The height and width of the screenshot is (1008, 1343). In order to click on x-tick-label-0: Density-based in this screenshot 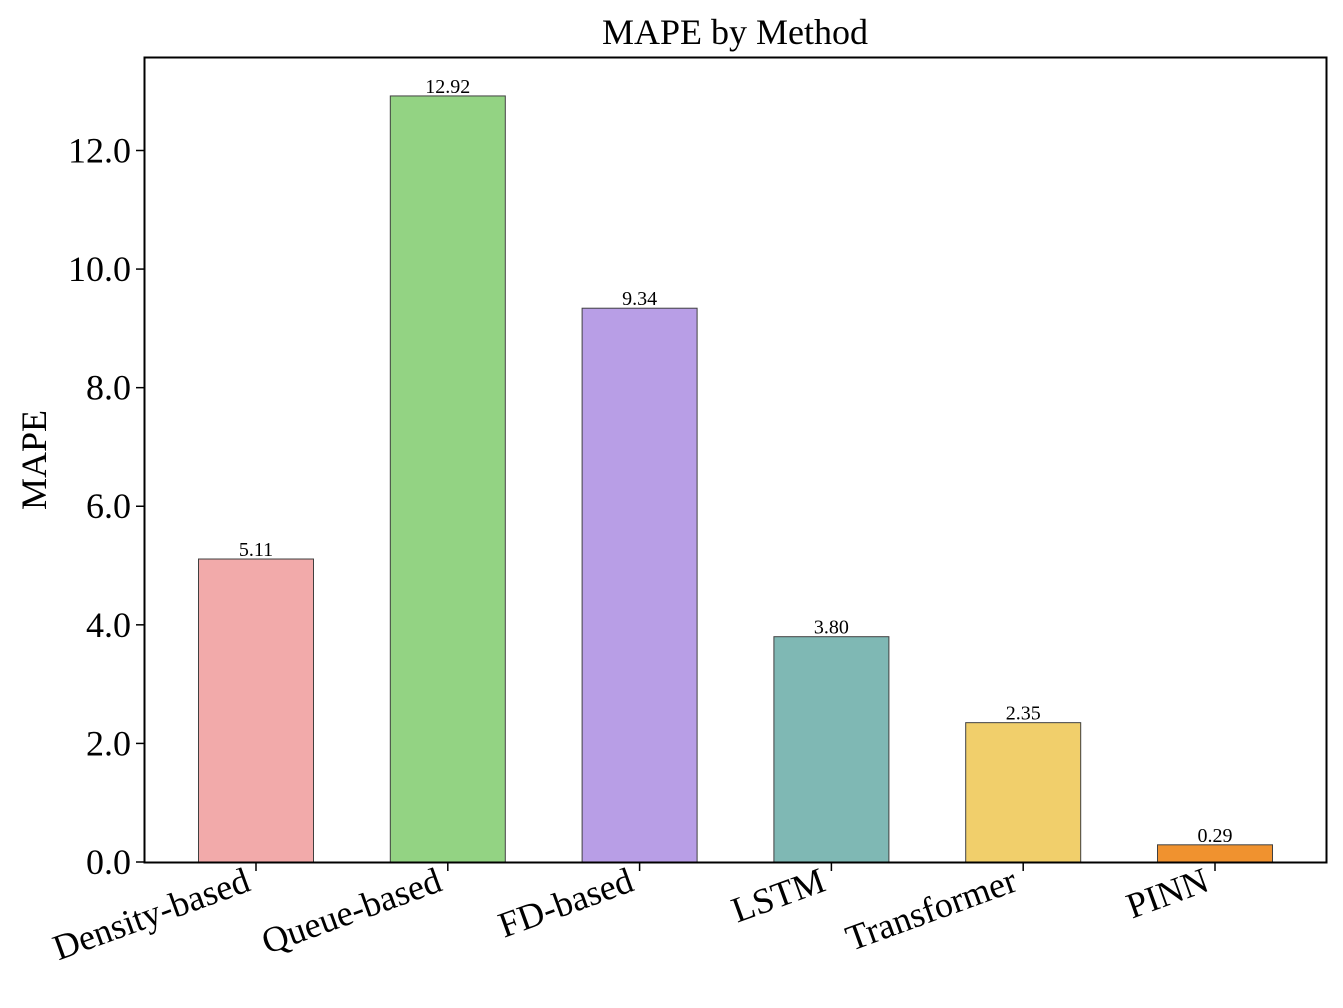, I will do `click(151, 914)`.